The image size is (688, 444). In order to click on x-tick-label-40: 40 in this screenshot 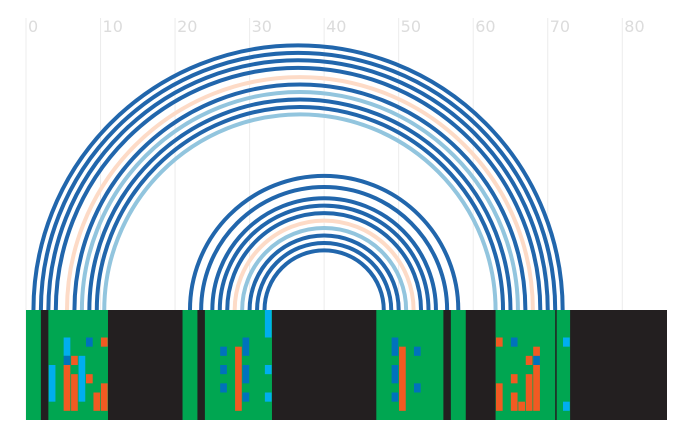, I will do `click(336, 26)`.